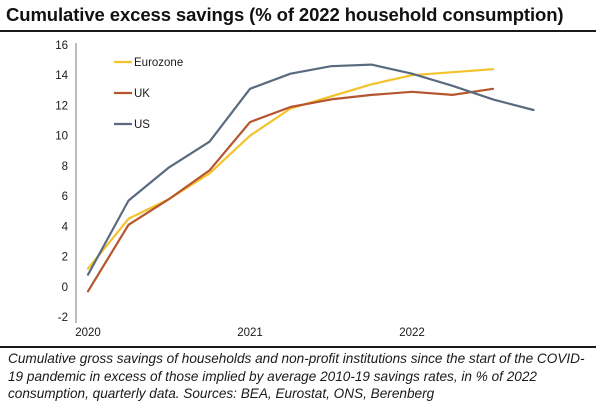 The width and height of the screenshot is (596, 408). Describe the element at coordinates (61, 182) in the screenshot. I see `y-axis-ticks: -2 0 2 4 6 8 10 12 14 16` at that location.